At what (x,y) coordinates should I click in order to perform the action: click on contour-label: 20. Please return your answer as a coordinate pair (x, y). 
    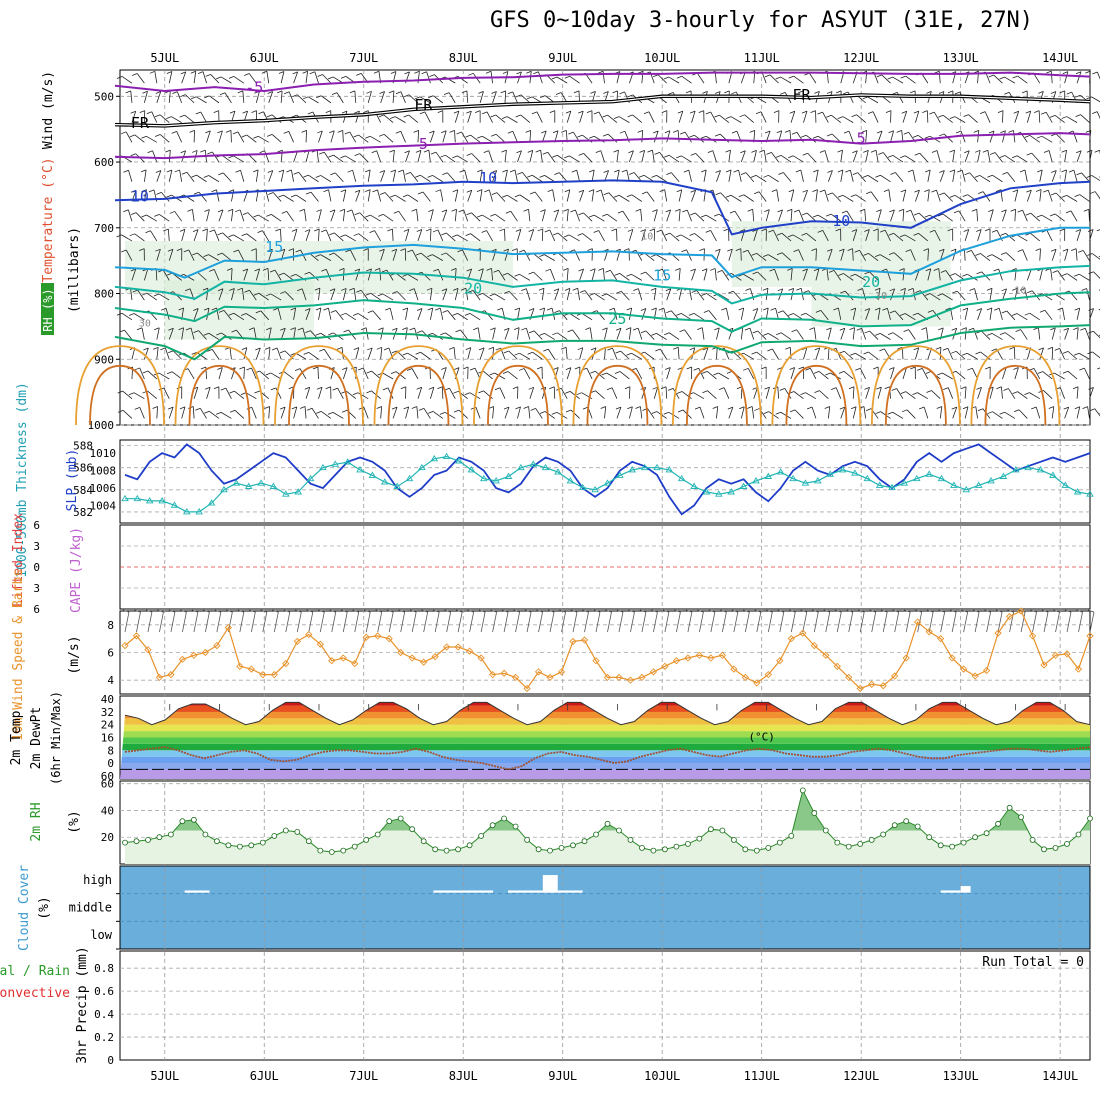
    Looking at the image, I should click on (473, 289).